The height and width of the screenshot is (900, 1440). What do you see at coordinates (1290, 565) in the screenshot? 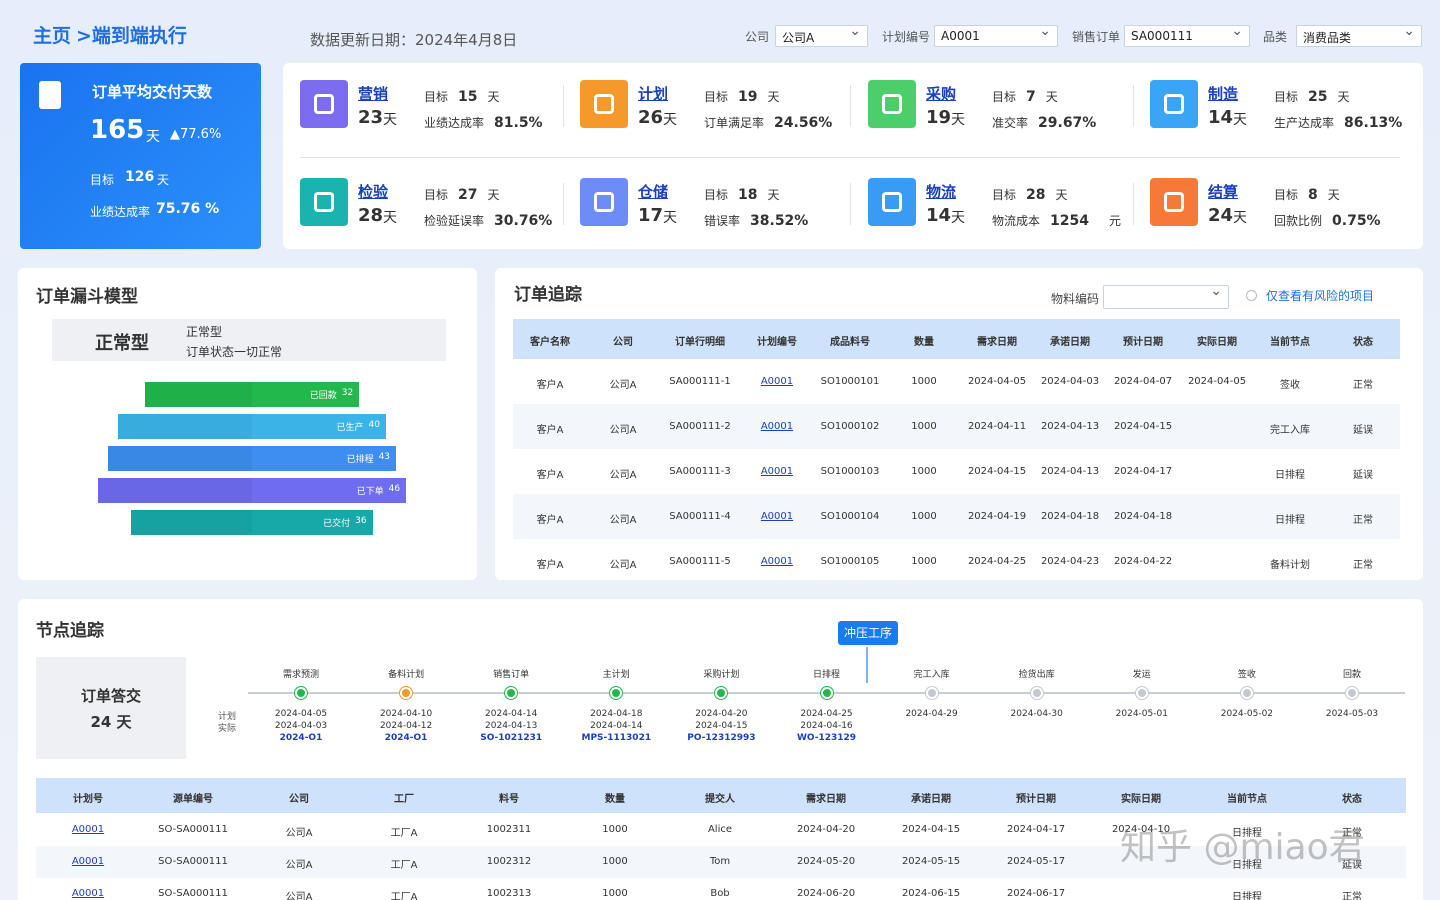
I see `cell: 备料计划` at bounding box center [1290, 565].